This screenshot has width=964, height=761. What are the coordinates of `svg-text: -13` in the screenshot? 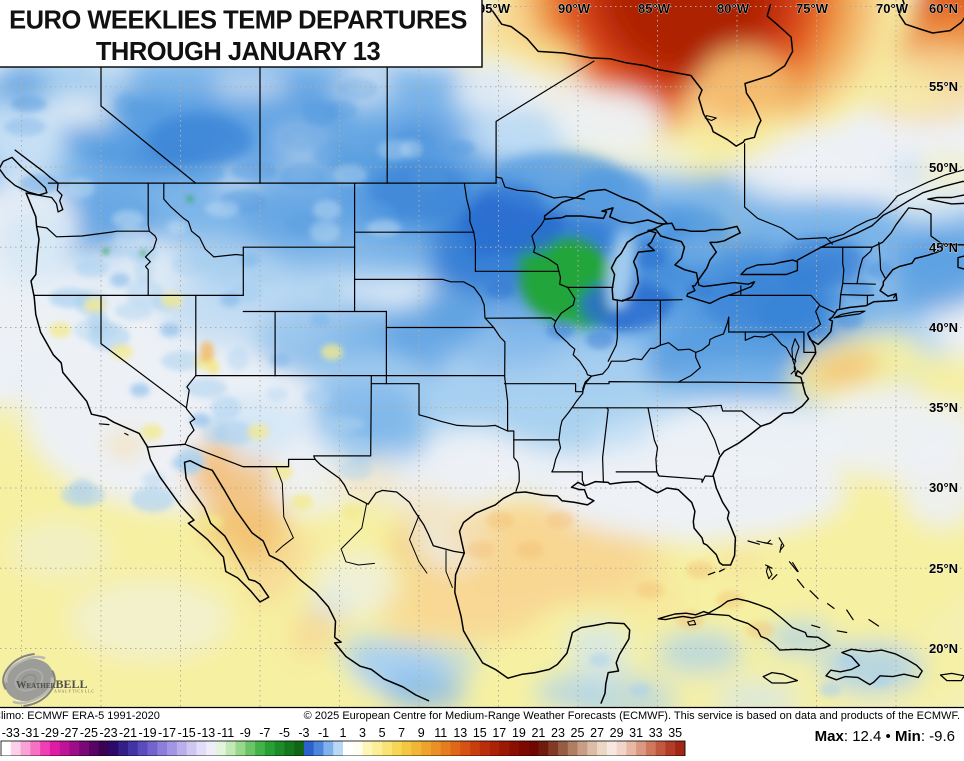 It's located at (206, 733).